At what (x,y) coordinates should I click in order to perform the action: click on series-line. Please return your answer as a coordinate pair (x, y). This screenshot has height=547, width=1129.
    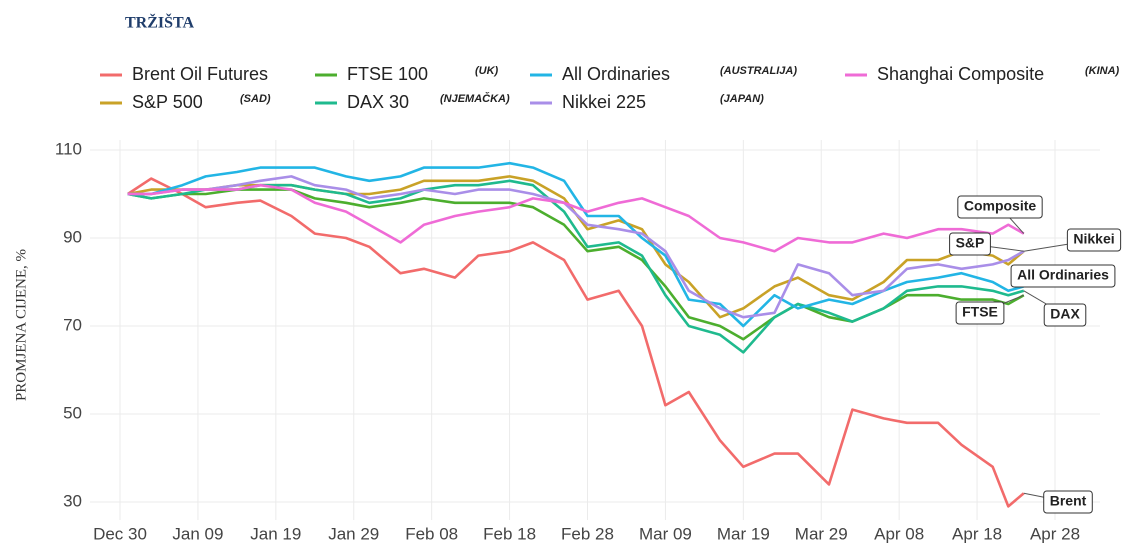
    Looking at the image, I should click on (576, 218).